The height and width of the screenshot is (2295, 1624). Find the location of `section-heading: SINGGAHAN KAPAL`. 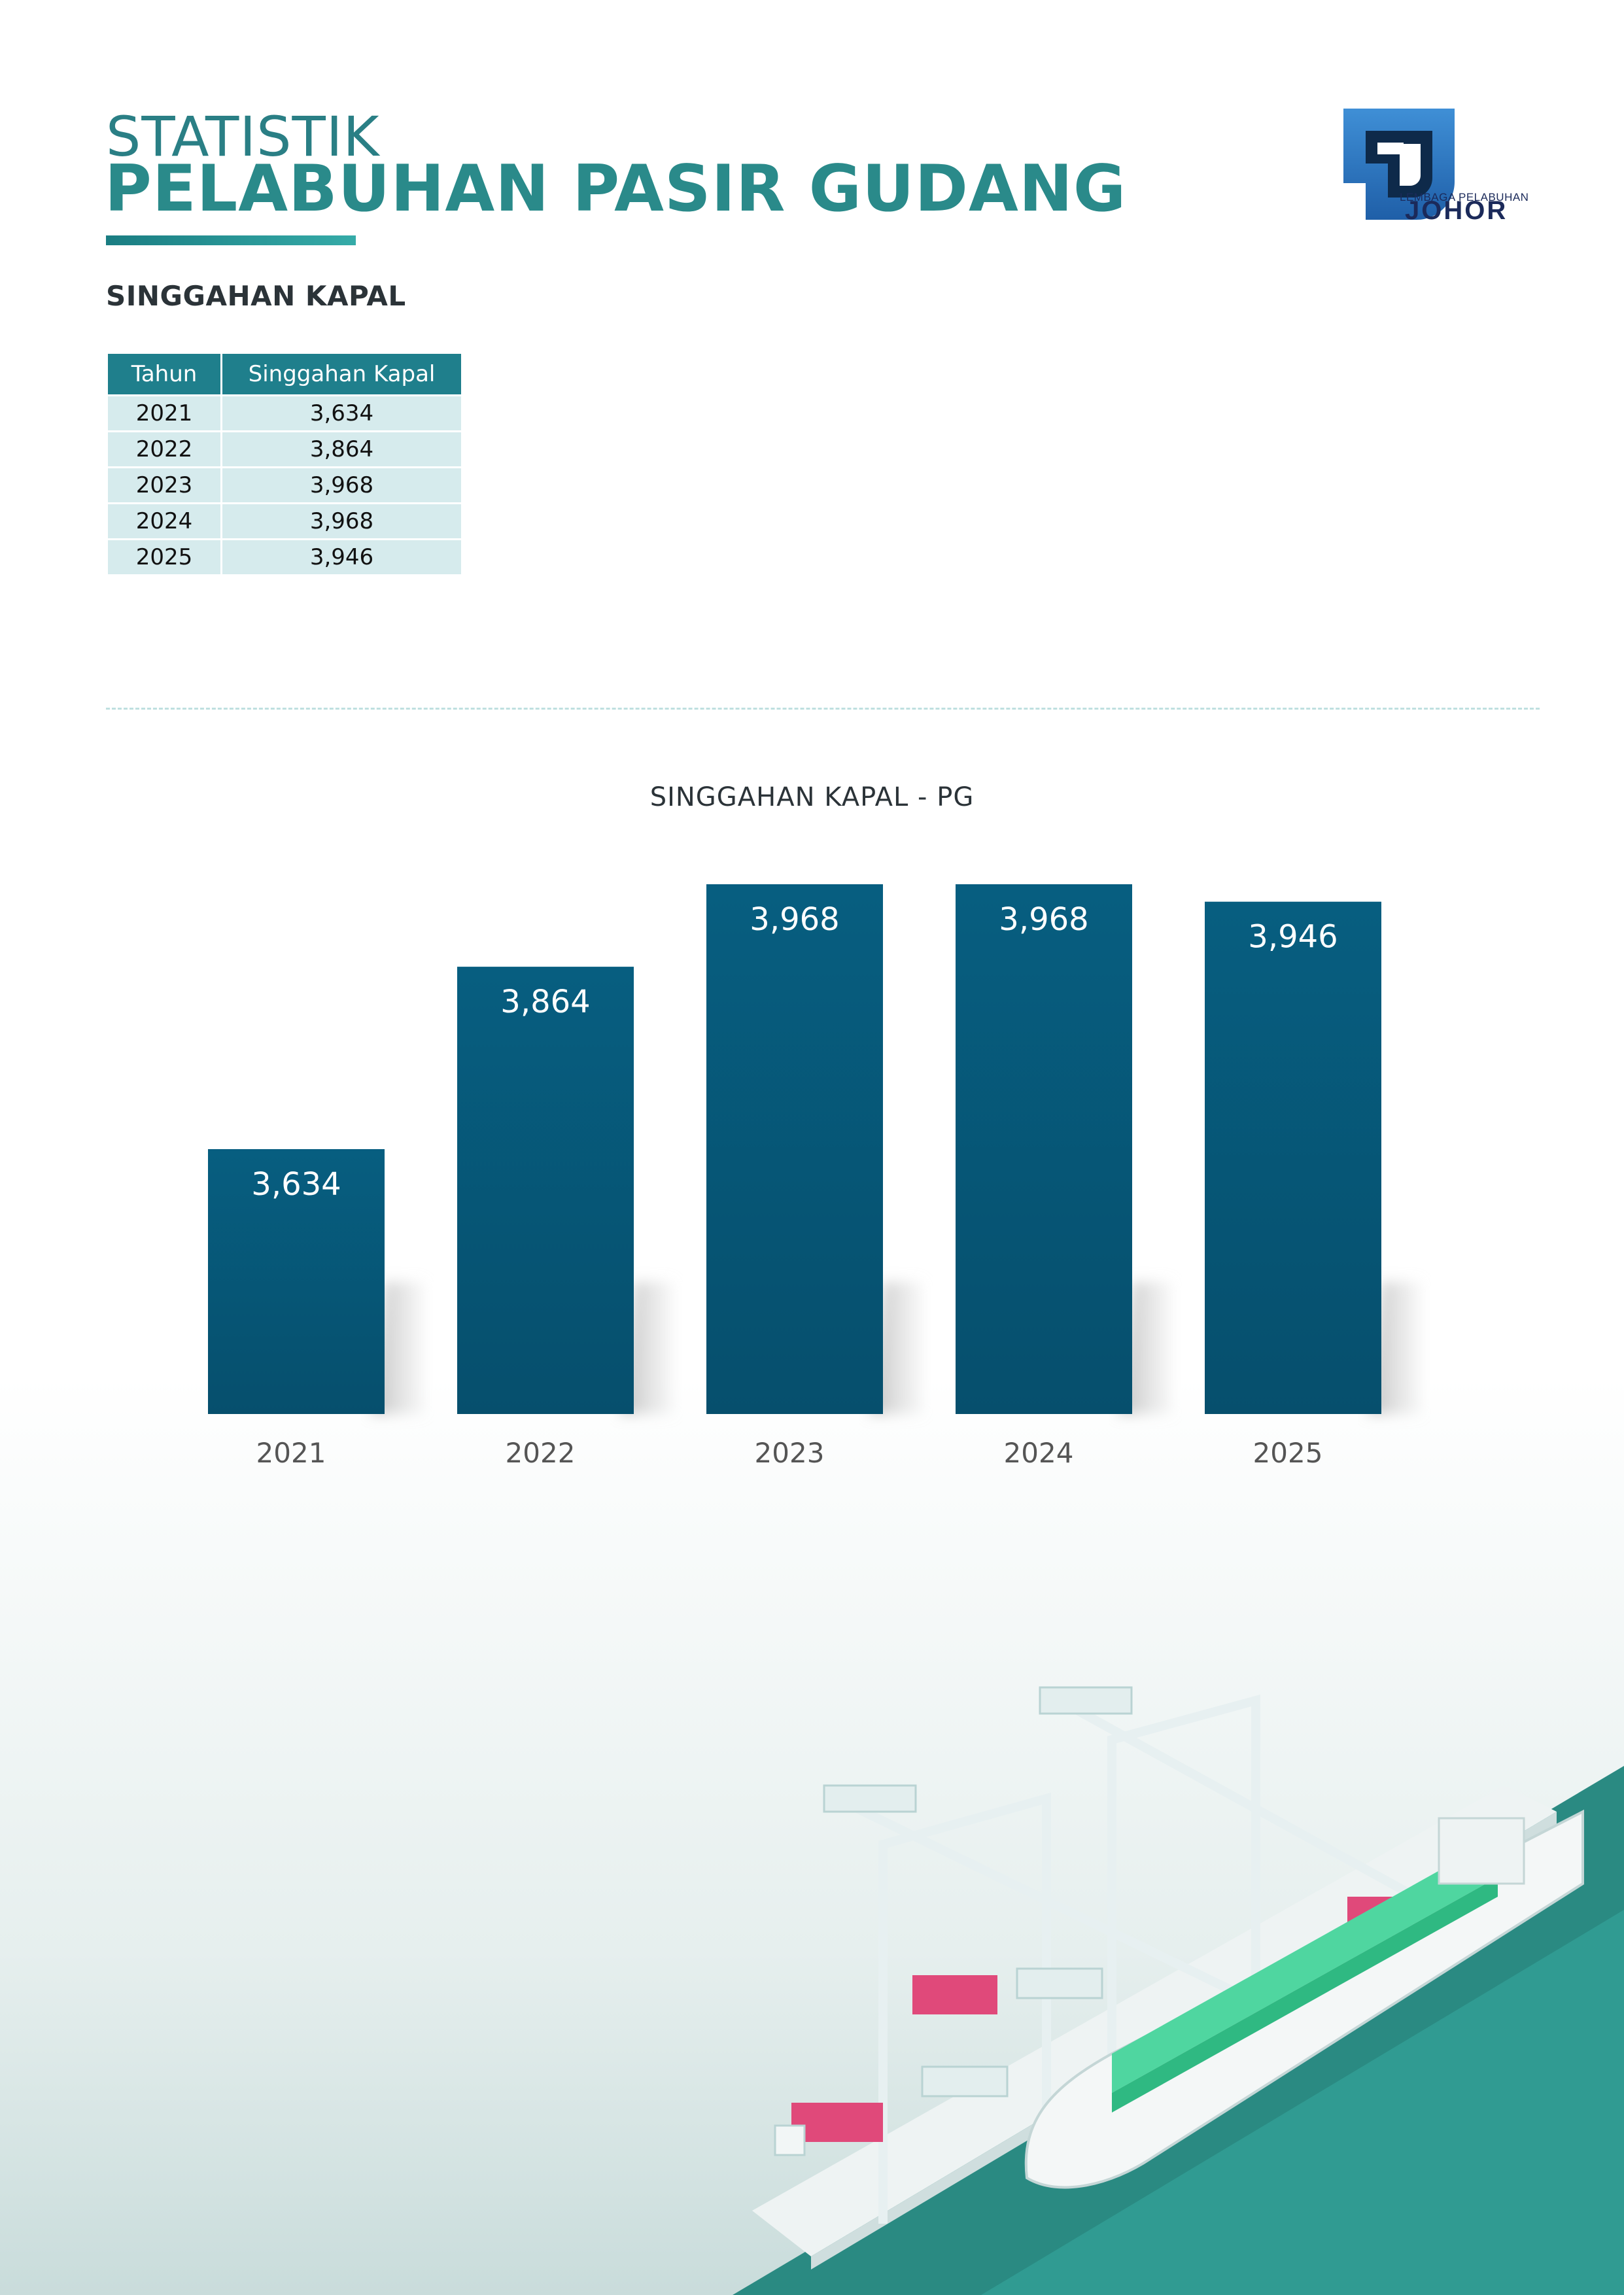

section-heading: SINGGAHAN KAPAL is located at coordinates (256, 296).